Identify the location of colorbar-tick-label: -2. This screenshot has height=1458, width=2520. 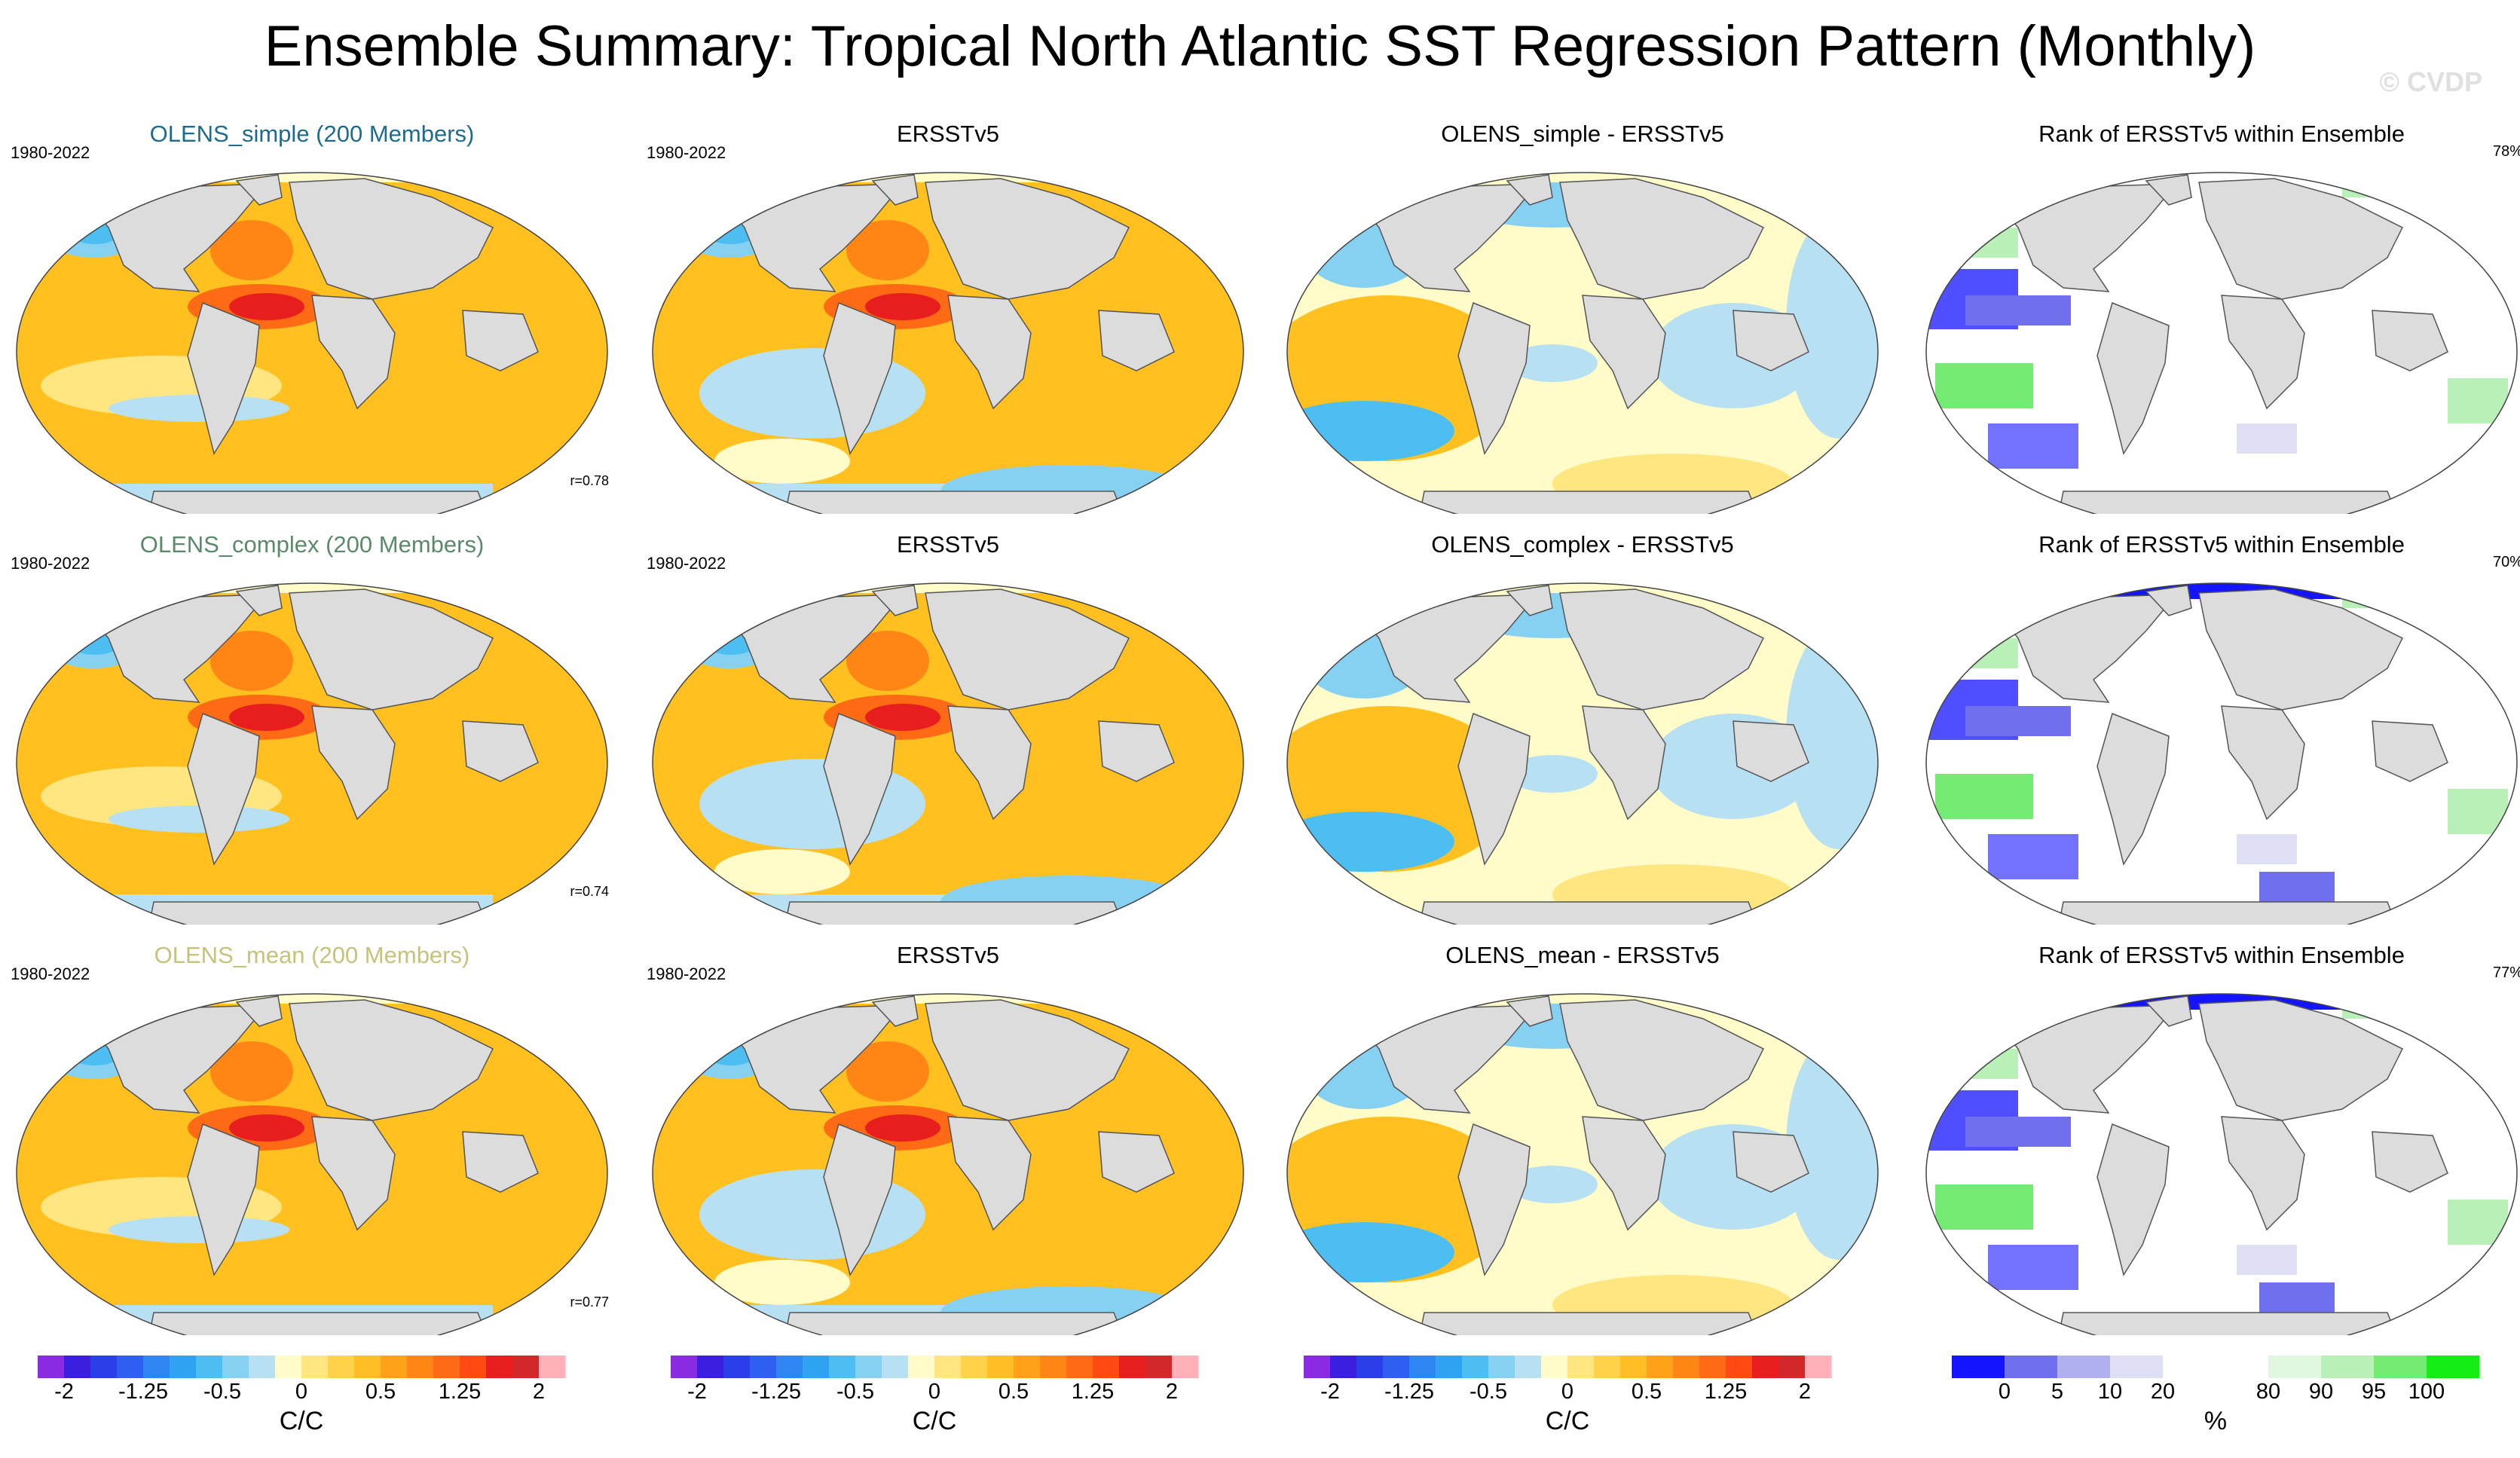
(1330, 1392).